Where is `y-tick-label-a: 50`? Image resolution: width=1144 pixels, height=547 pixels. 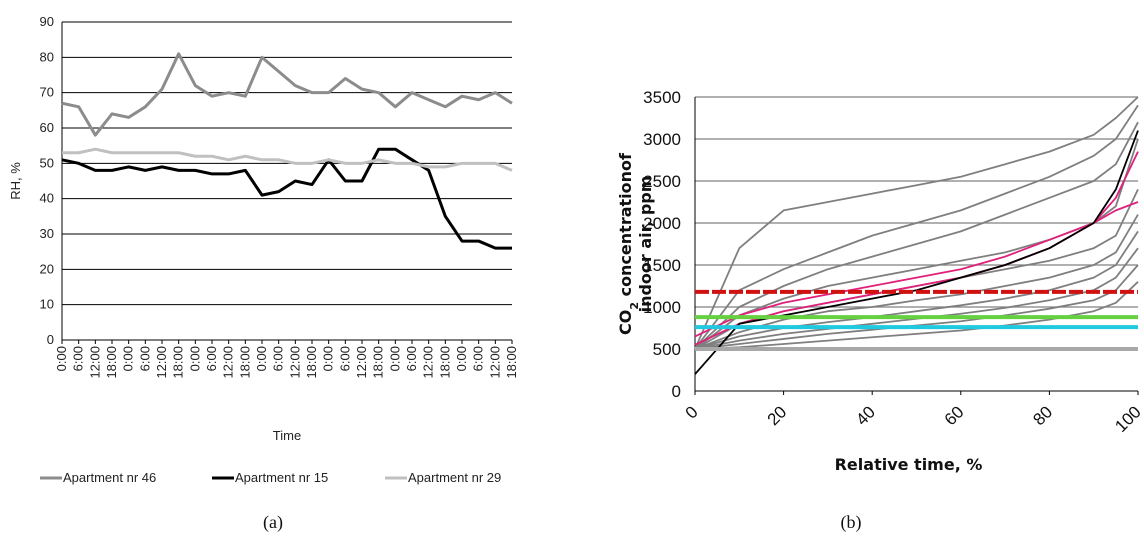
y-tick-label-a: 50 is located at coordinates (47, 162).